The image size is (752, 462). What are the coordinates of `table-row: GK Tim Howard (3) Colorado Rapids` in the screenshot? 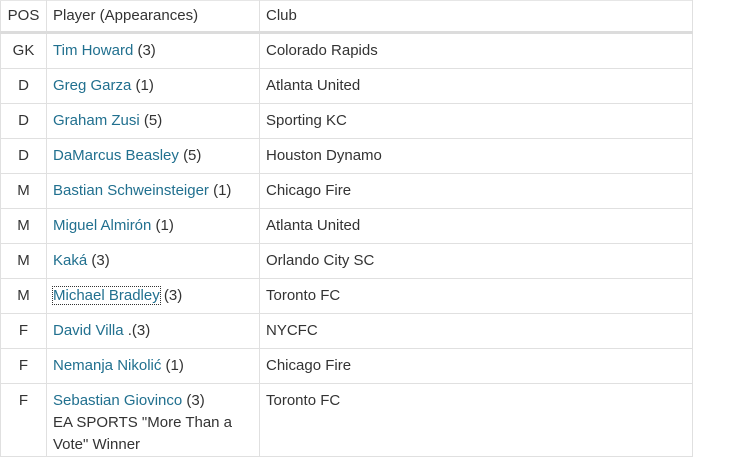 It's located at (346, 50).